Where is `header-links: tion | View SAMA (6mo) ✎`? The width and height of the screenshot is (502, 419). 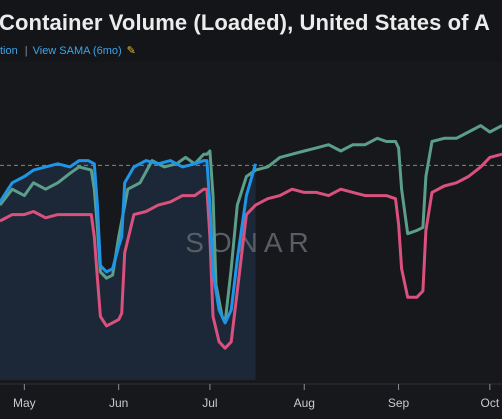 header-links: tion | View SAMA (6mo) ✎ is located at coordinates (68, 50).